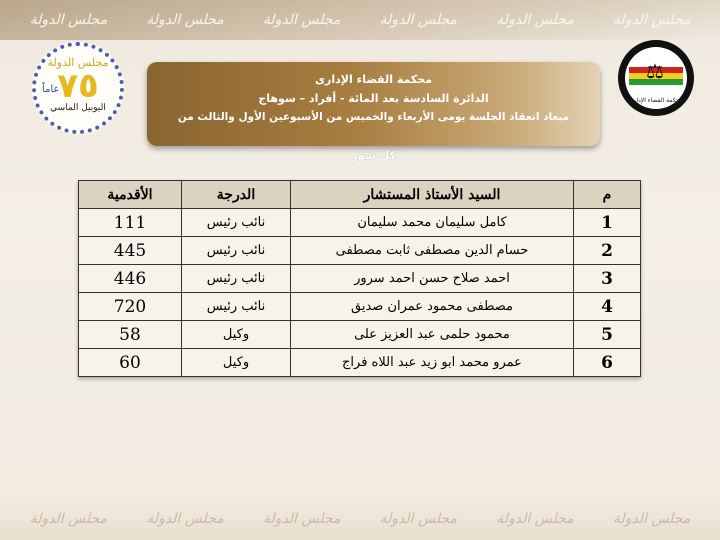  Describe the element at coordinates (656, 82) in the screenshot. I see `logo-green-stripe` at that location.